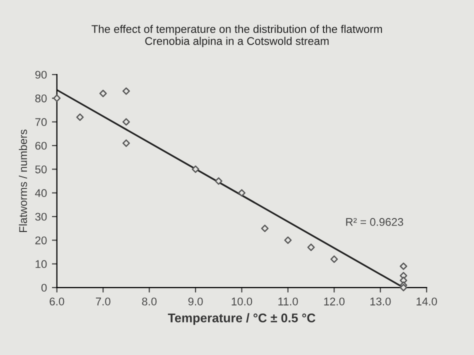  What do you see at coordinates (41, 216) in the screenshot?
I see `y-tick-label: 30` at bounding box center [41, 216].